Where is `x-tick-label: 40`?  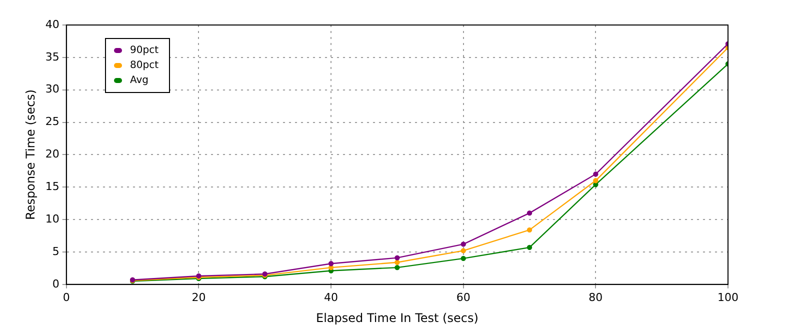
x-tick-label: 40 is located at coordinates (331, 297).